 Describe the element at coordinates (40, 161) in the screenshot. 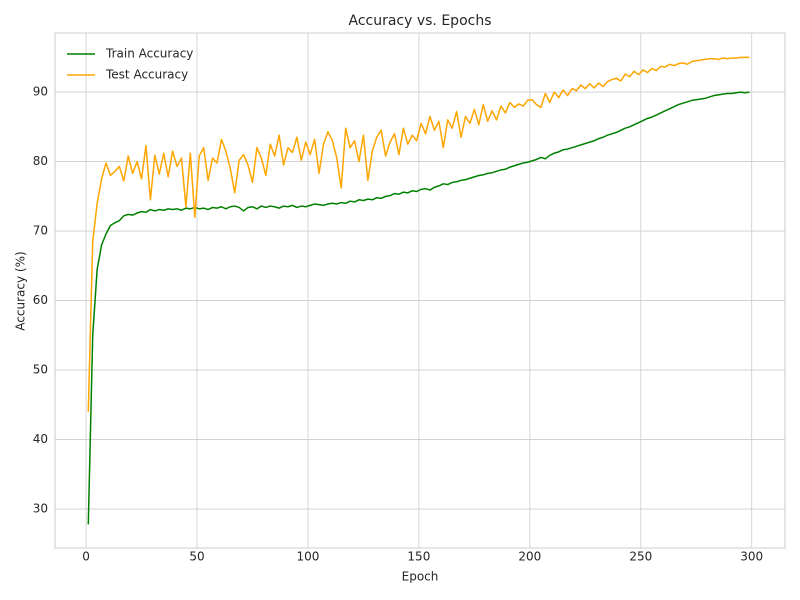

I see `y-tick-label: 80` at that location.